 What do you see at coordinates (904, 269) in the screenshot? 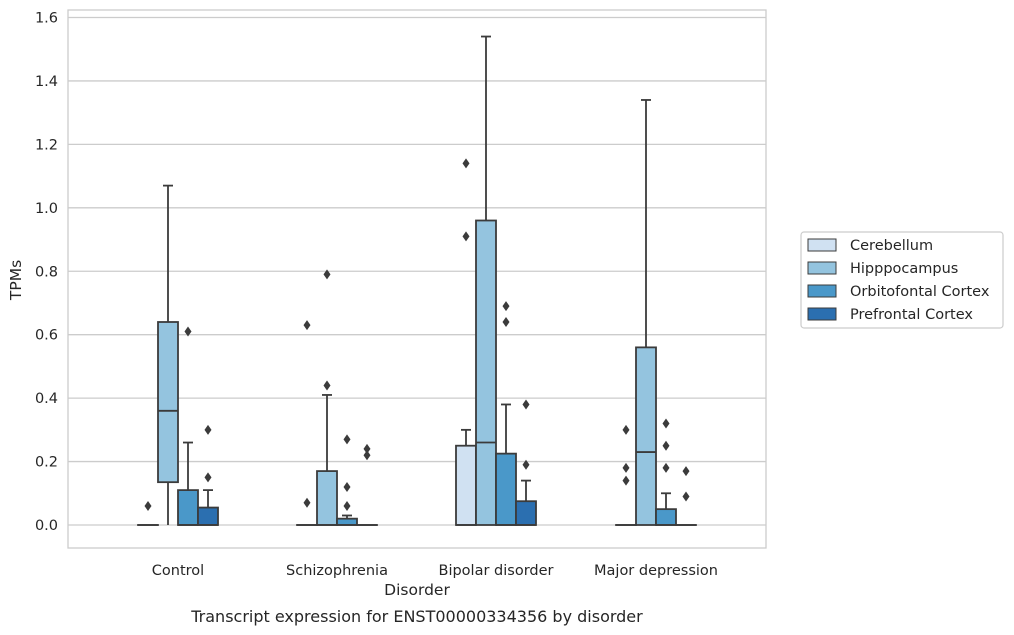
I see `legend-label: Hipppocampus` at bounding box center [904, 269].